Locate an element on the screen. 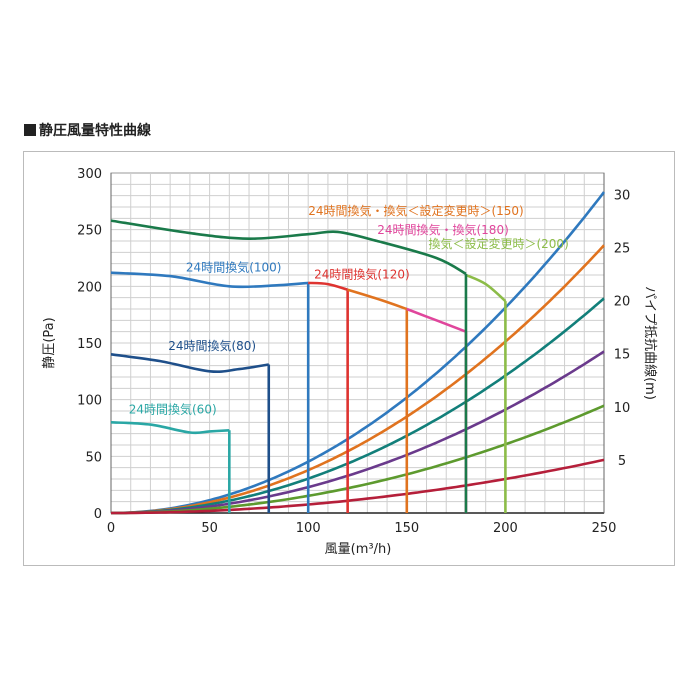  x-tick-label: 250 is located at coordinates (604, 528).